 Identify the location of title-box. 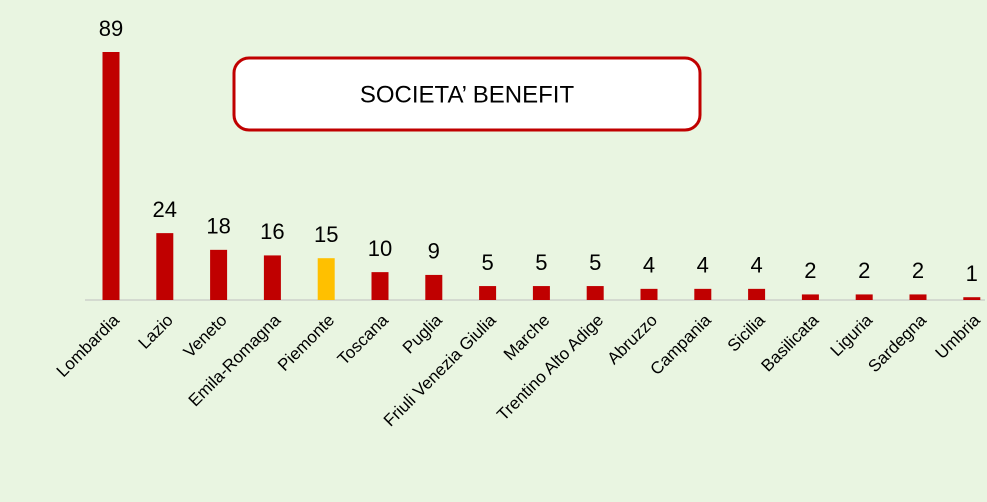
(467, 94).